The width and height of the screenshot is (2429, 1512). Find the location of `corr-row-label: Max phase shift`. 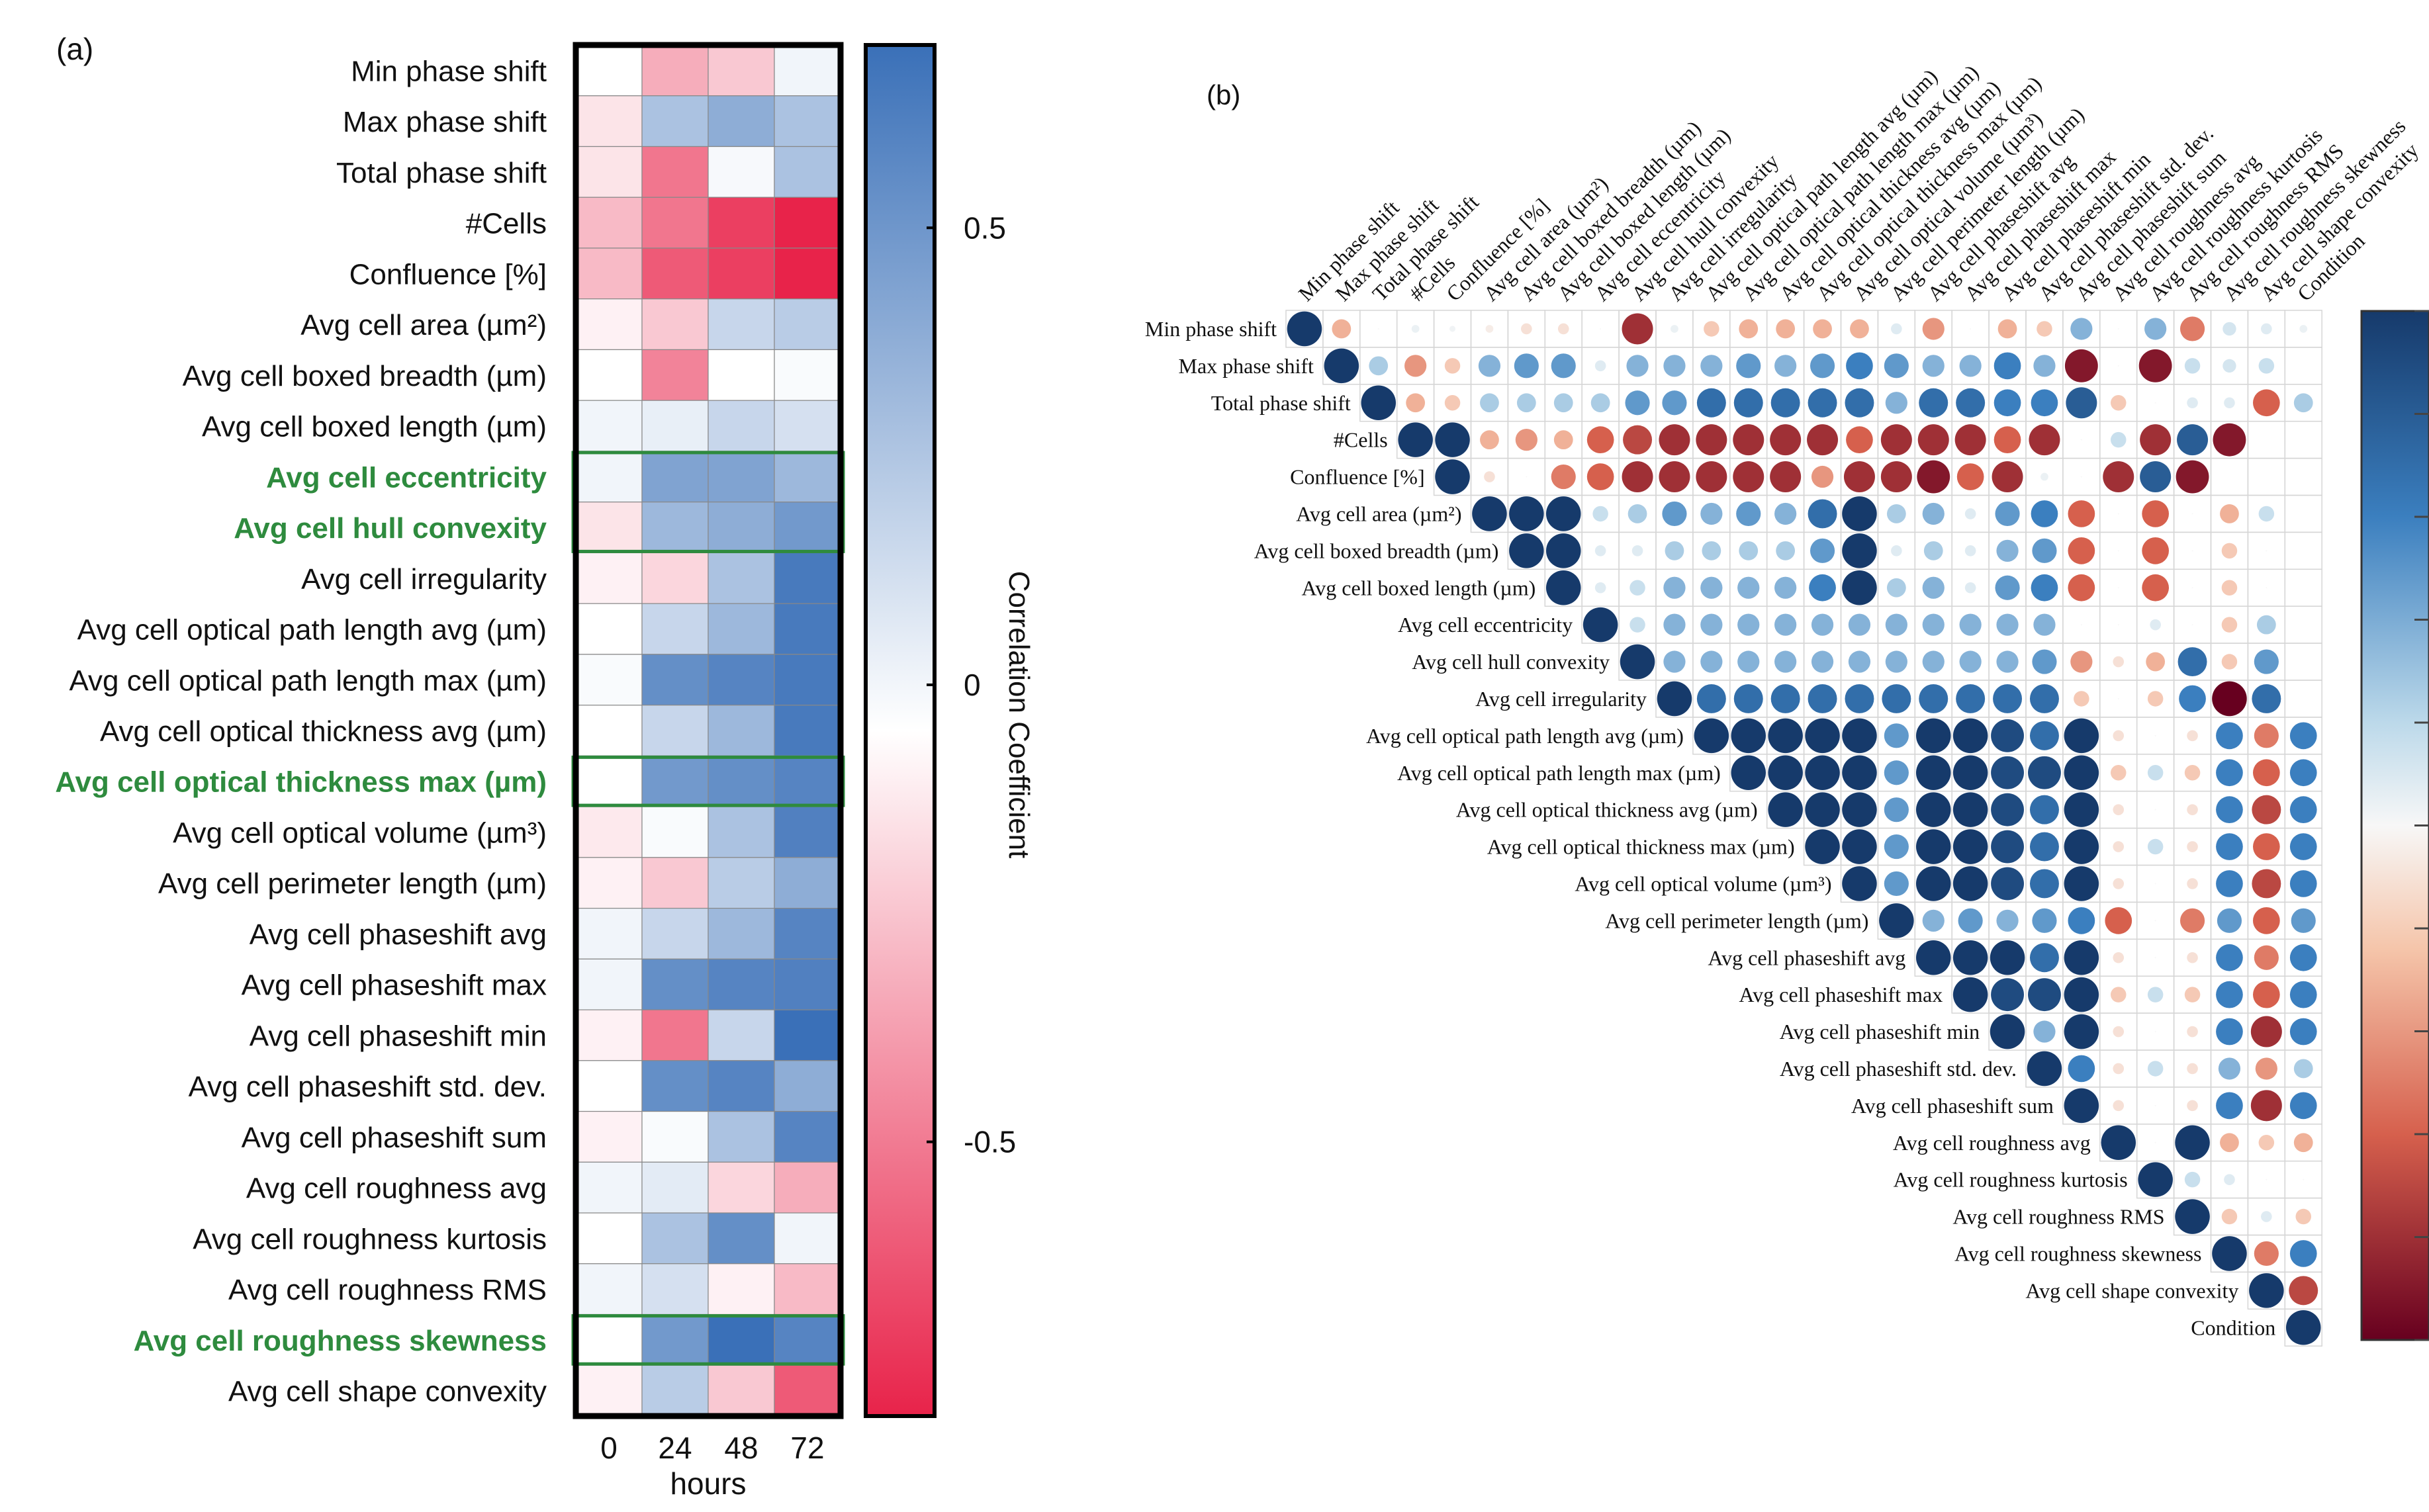

corr-row-label: Max phase shift is located at coordinates (1246, 366).